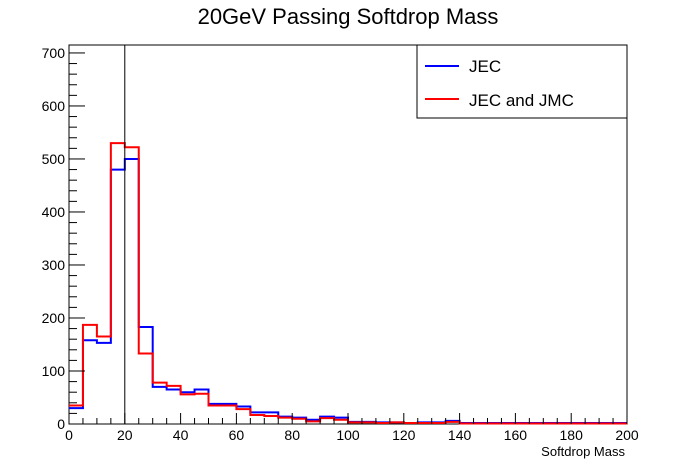 The width and height of the screenshot is (696, 472). What do you see at coordinates (521, 100) in the screenshot?
I see `legend-label-jec-and-jmc: JEC and JMC` at bounding box center [521, 100].